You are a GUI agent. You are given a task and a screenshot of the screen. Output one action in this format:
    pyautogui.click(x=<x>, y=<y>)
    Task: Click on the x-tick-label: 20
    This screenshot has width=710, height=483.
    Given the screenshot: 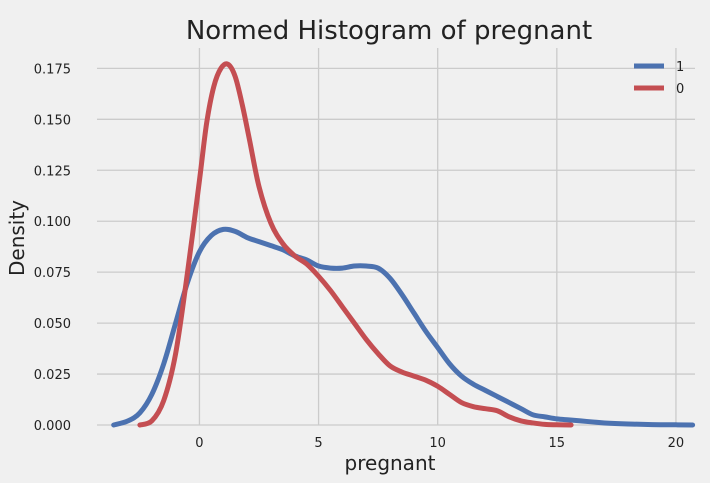 What is the action you would take?
    pyautogui.click(x=676, y=443)
    